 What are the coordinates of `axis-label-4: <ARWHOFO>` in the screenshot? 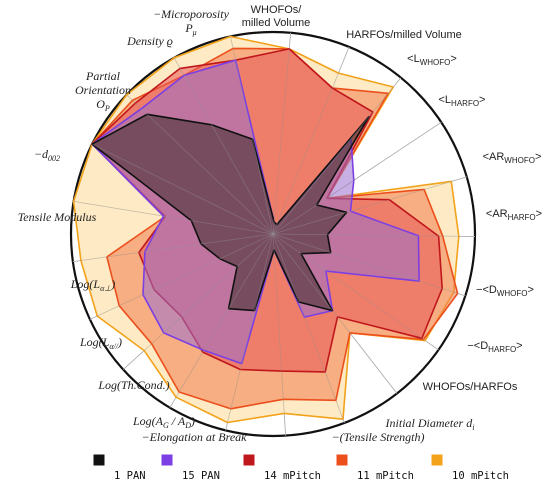 It's located at (512, 158).